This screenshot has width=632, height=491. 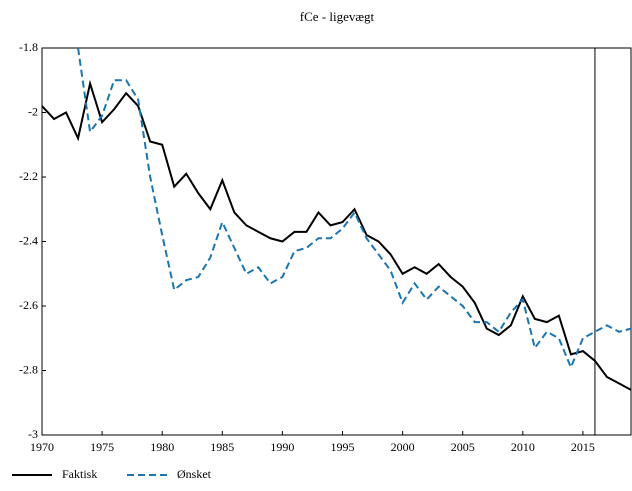 I want to click on x-tick-label: 1980, so click(x=162, y=447).